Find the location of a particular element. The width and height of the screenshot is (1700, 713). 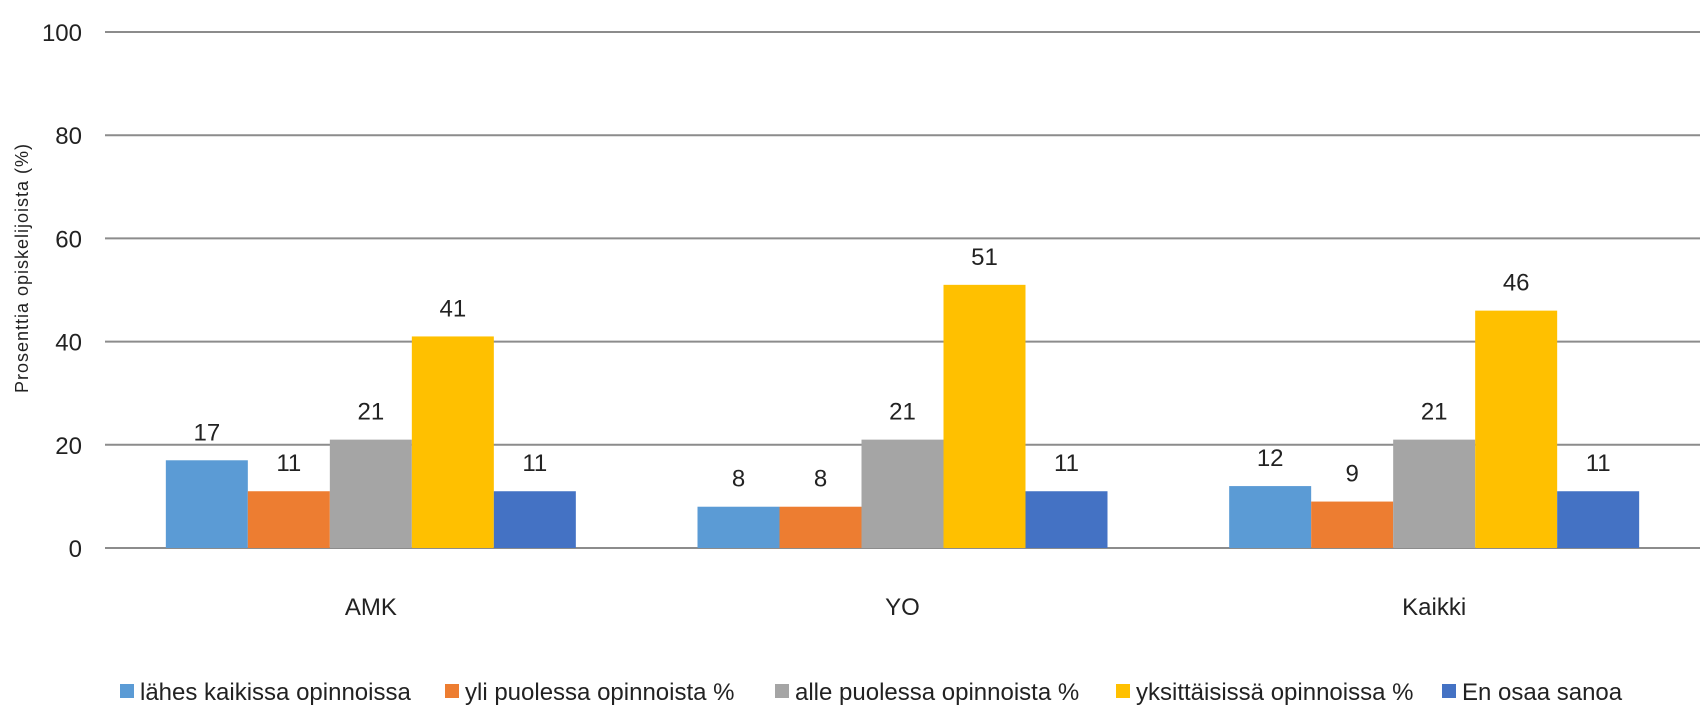

legend-label: yli puolessa opinnoista % is located at coordinates (600, 692).